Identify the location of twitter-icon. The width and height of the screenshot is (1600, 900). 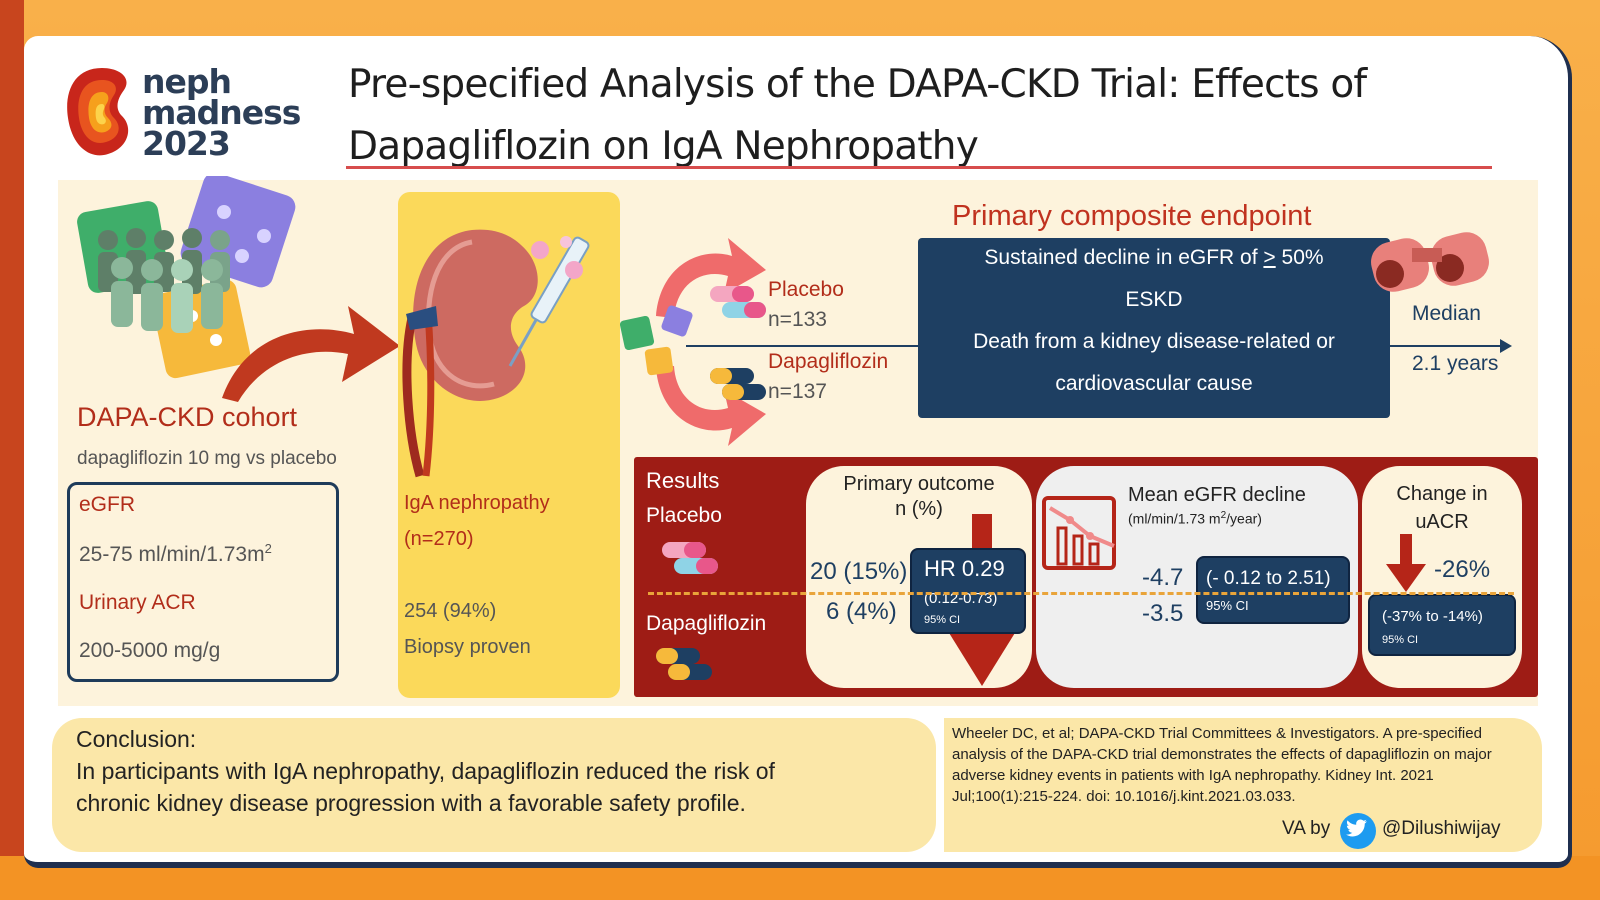
(1358, 831).